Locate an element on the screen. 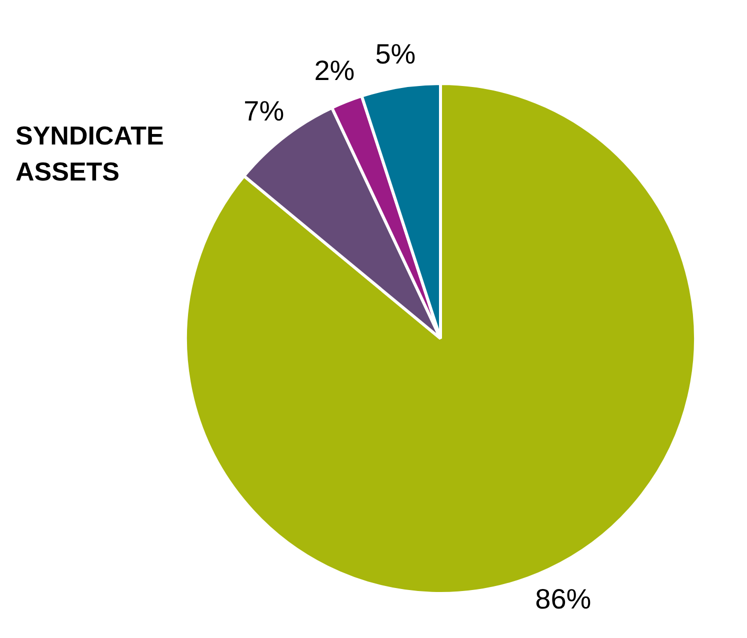 This screenshot has width=747, height=638. text: SYNDICATE ASSETS is located at coordinates (90, 153).